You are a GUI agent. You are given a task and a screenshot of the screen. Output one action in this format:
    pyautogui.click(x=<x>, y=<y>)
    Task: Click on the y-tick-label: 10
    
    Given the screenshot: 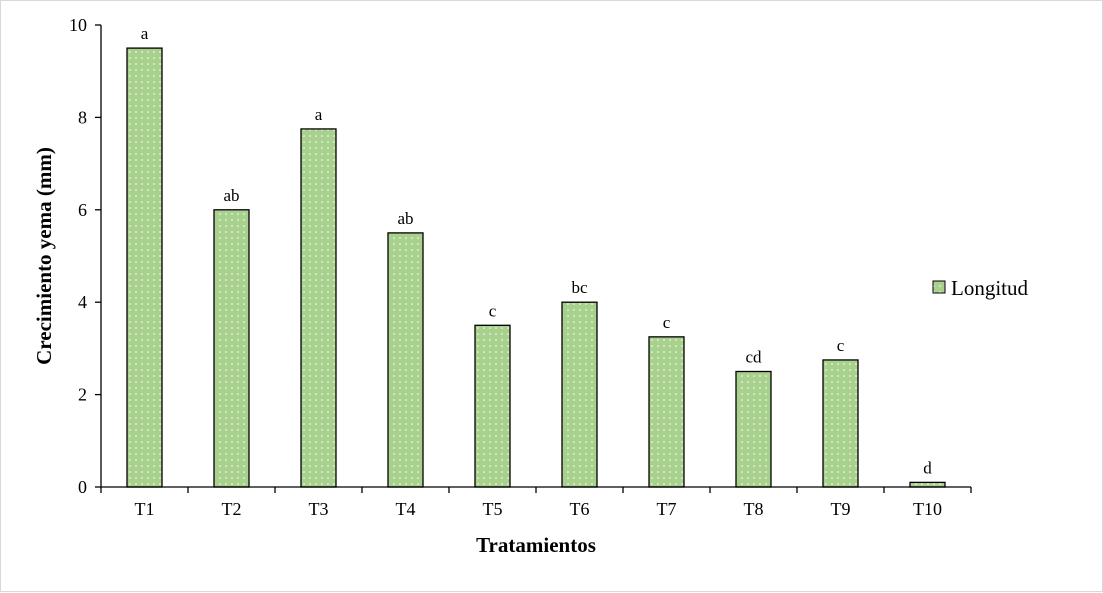 What is the action you would take?
    pyautogui.click(x=78, y=25)
    